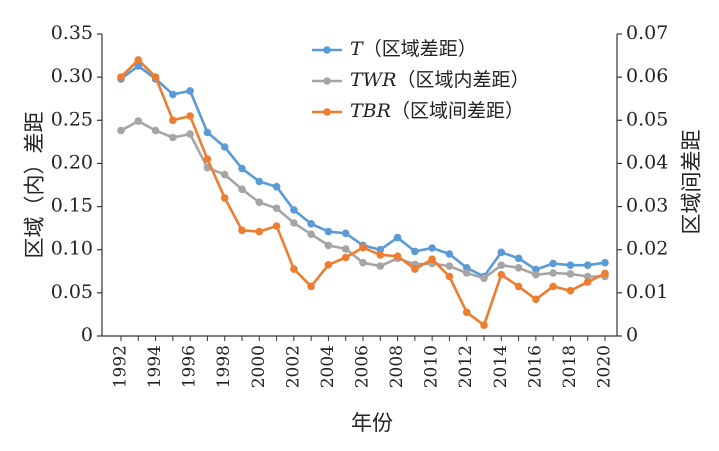  Describe the element at coordinates (328, 366) in the screenshot. I see `x-tick-label: 2004` at that location.